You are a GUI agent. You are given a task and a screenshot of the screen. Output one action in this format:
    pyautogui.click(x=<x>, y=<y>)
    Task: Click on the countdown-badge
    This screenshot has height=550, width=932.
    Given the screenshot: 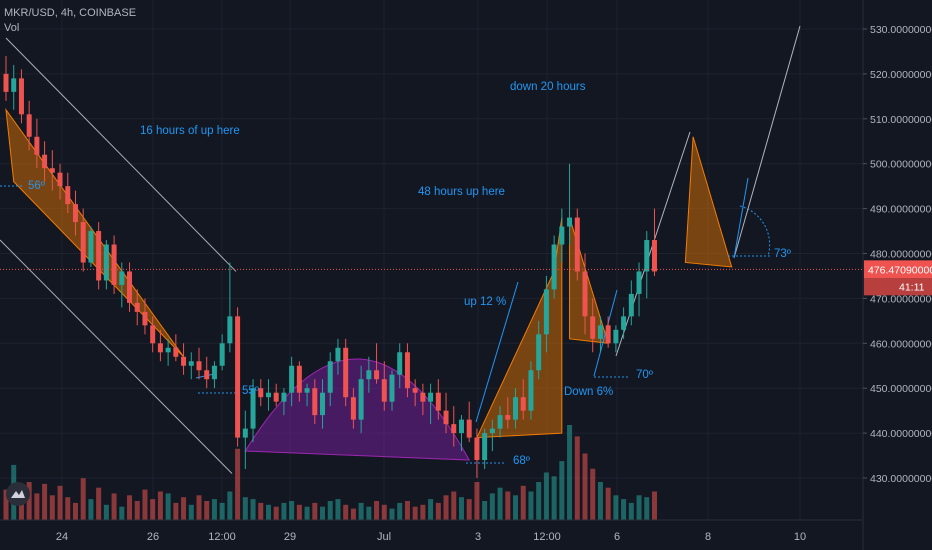 What is the action you would take?
    pyautogui.click(x=898, y=287)
    